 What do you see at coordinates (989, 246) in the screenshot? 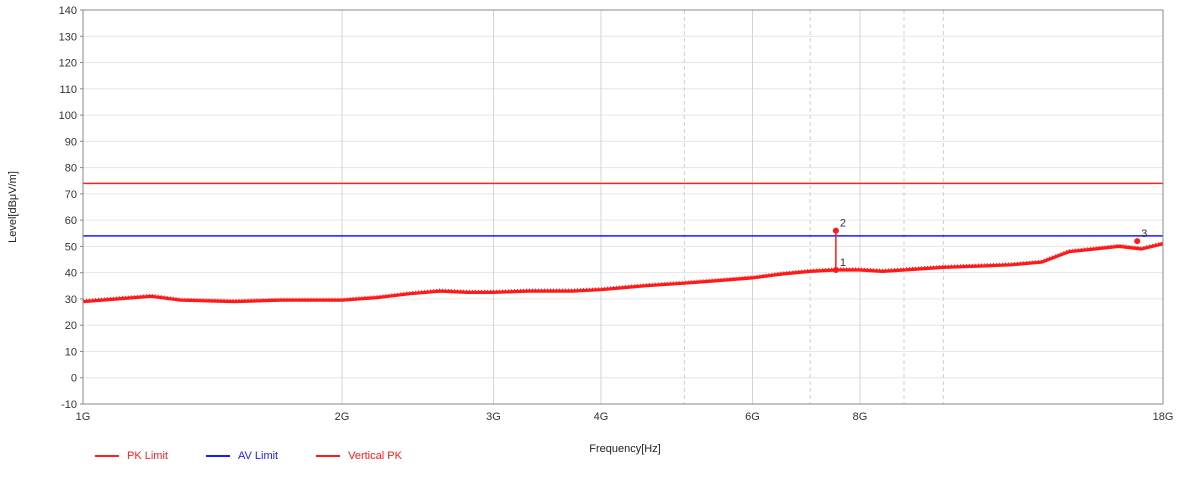
I see `markers-layer: 1 2 3` at bounding box center [989, 246].